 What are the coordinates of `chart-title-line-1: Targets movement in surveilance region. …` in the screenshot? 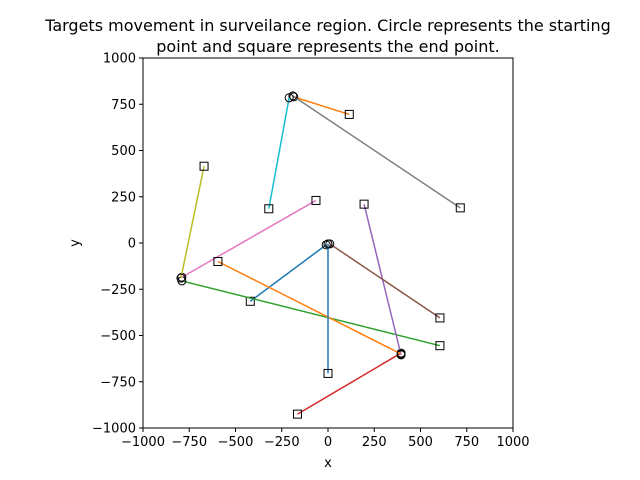 It's located at (327, 25).